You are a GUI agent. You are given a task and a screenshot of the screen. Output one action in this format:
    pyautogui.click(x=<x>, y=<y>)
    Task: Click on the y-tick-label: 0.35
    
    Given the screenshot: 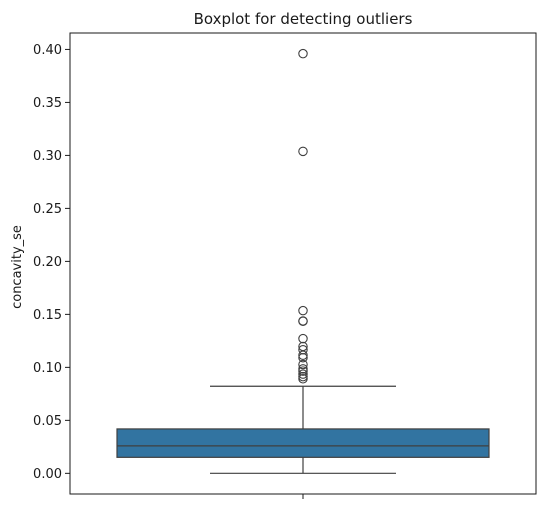 What is the action you would take?
    pyautogui.click(x=47, y=103)
    